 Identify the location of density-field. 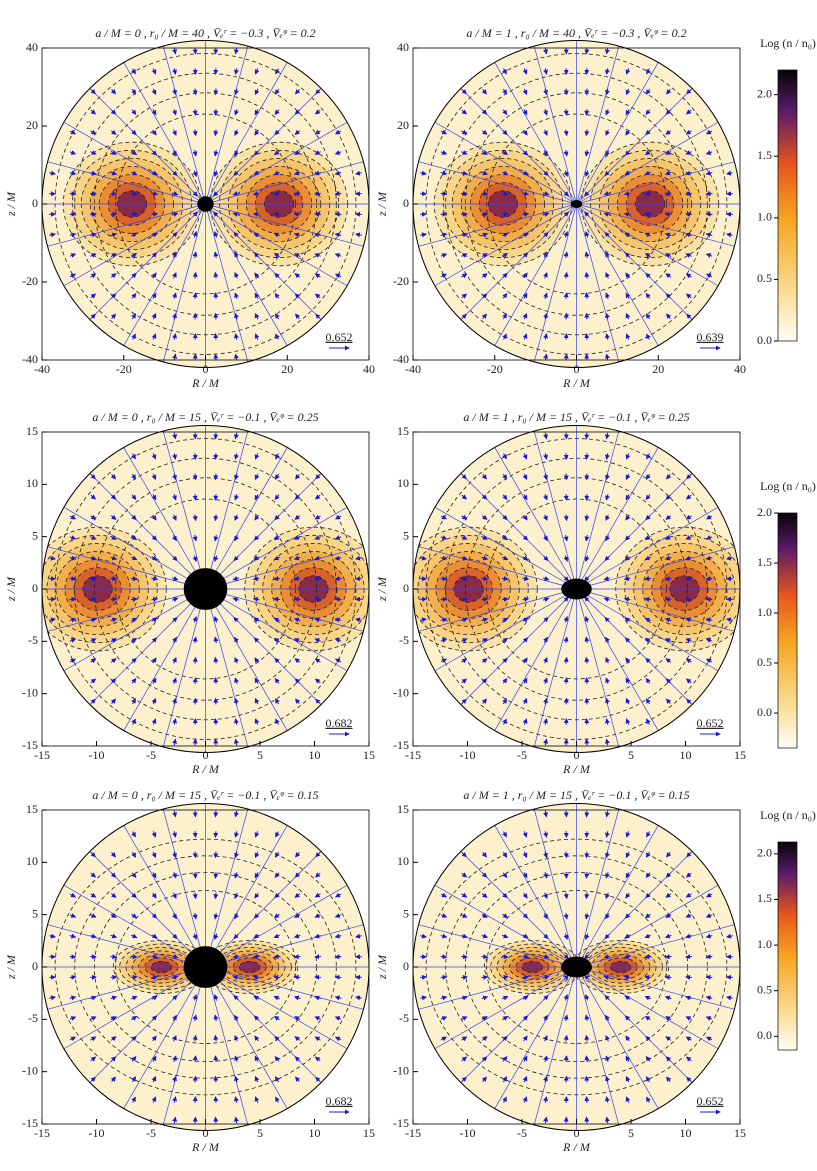
(576, 967).